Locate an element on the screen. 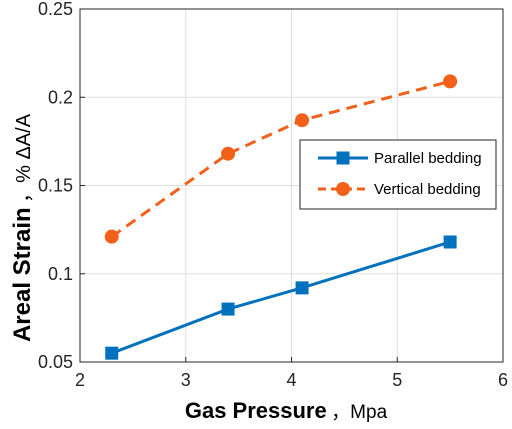  x-axis-ticks: 2 3 4 5 6 is located at coordinates (291, 373).